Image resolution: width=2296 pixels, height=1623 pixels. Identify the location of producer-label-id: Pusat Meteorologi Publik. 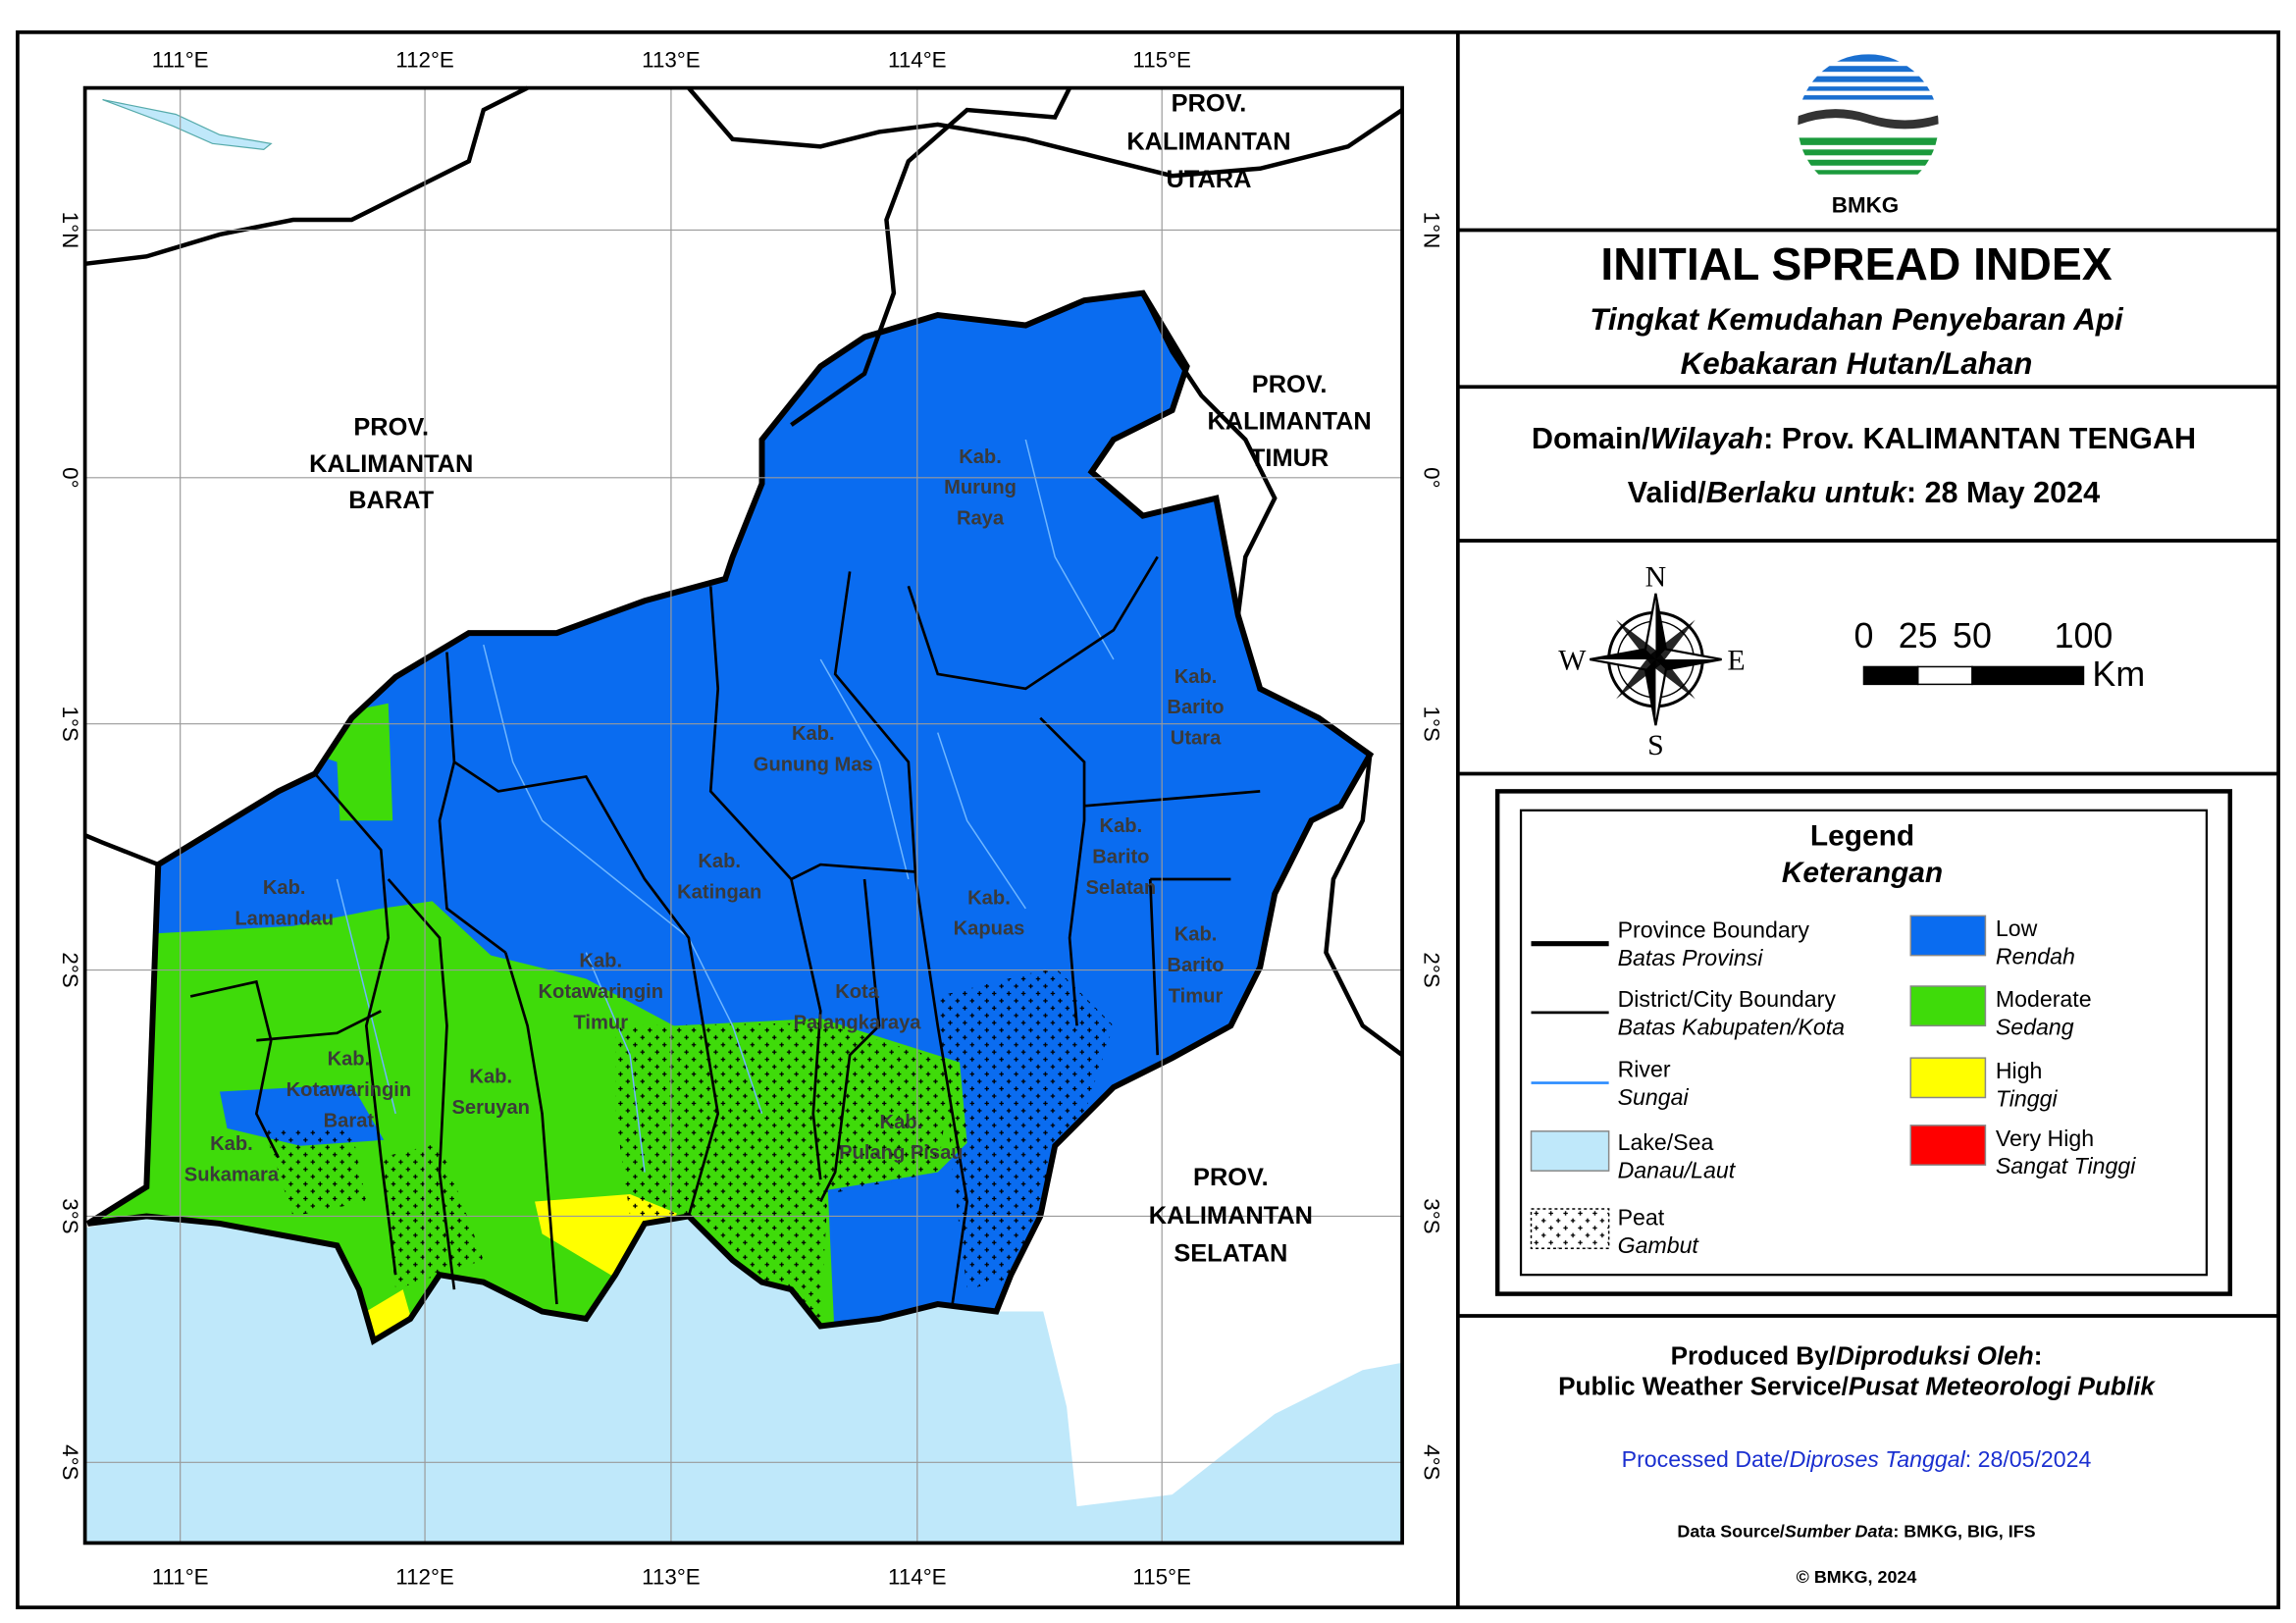
(2003, 1386).